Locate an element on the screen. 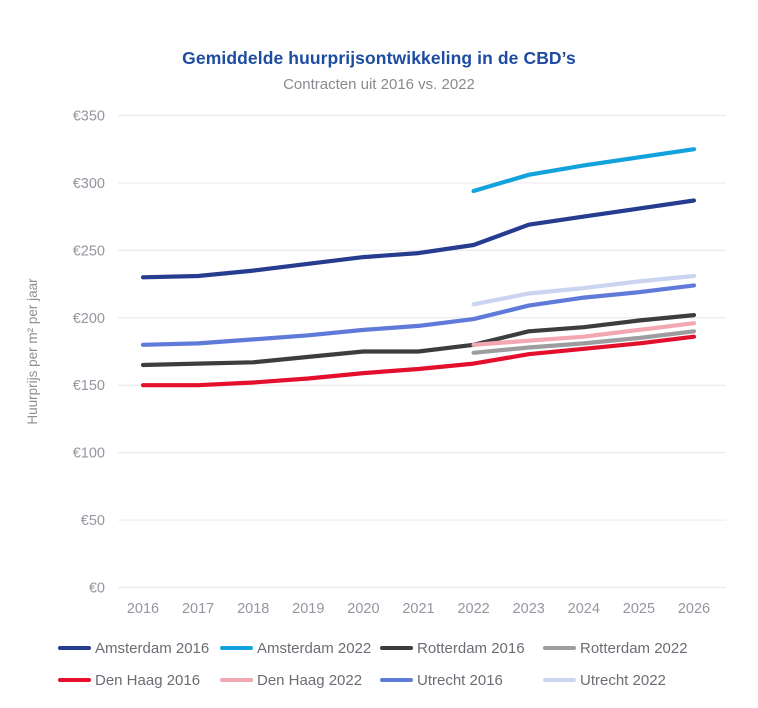 The height and width of the screenshot is (708, 758). legend-item-amsterdam-2022: Amsterdam 2022 is located at coordinates (300, 648).